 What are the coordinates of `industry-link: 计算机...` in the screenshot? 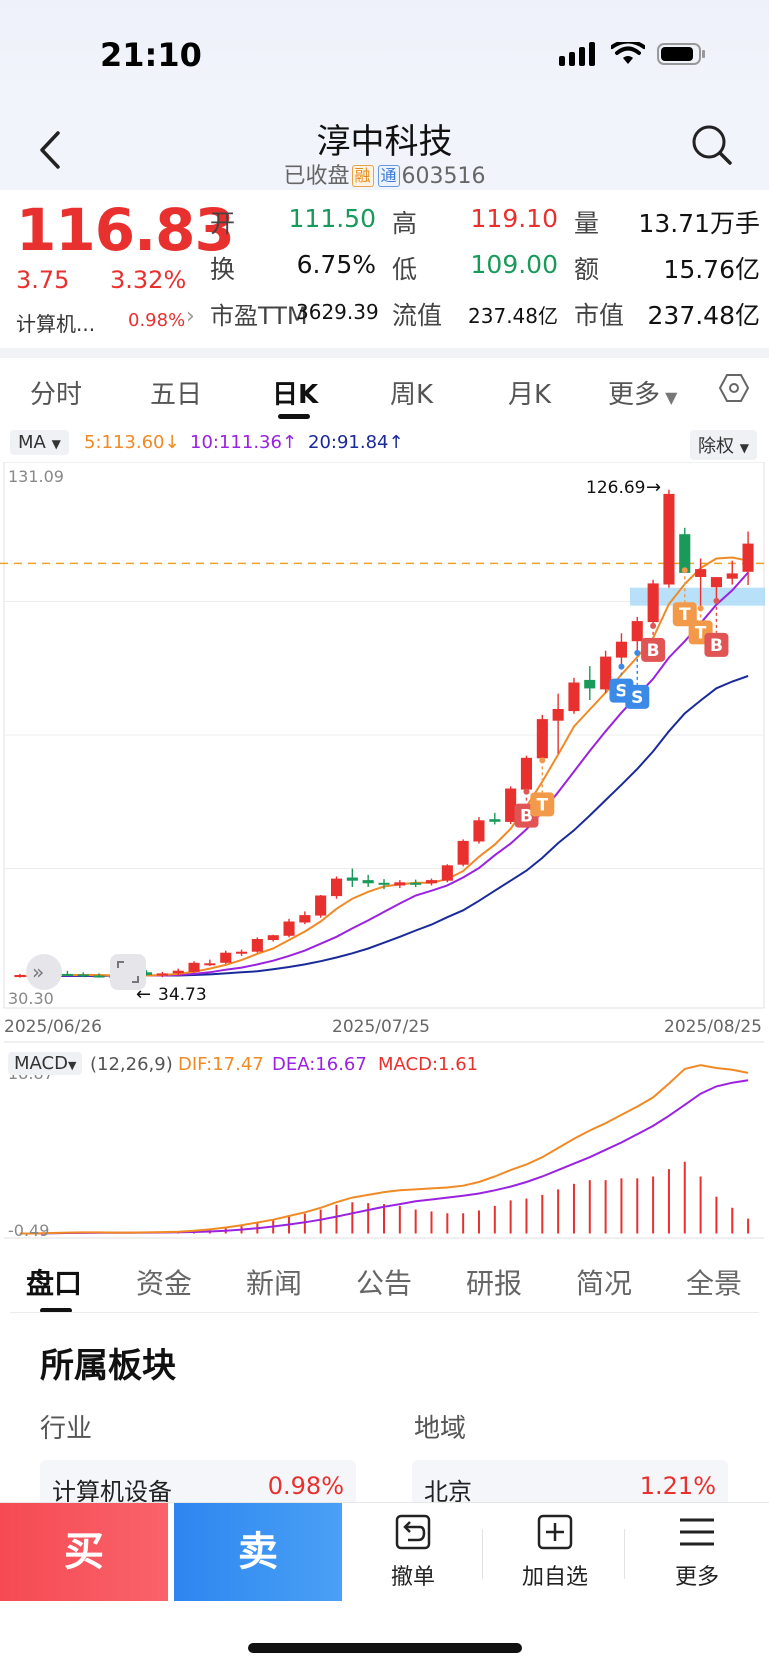 It's located at (56, 324).